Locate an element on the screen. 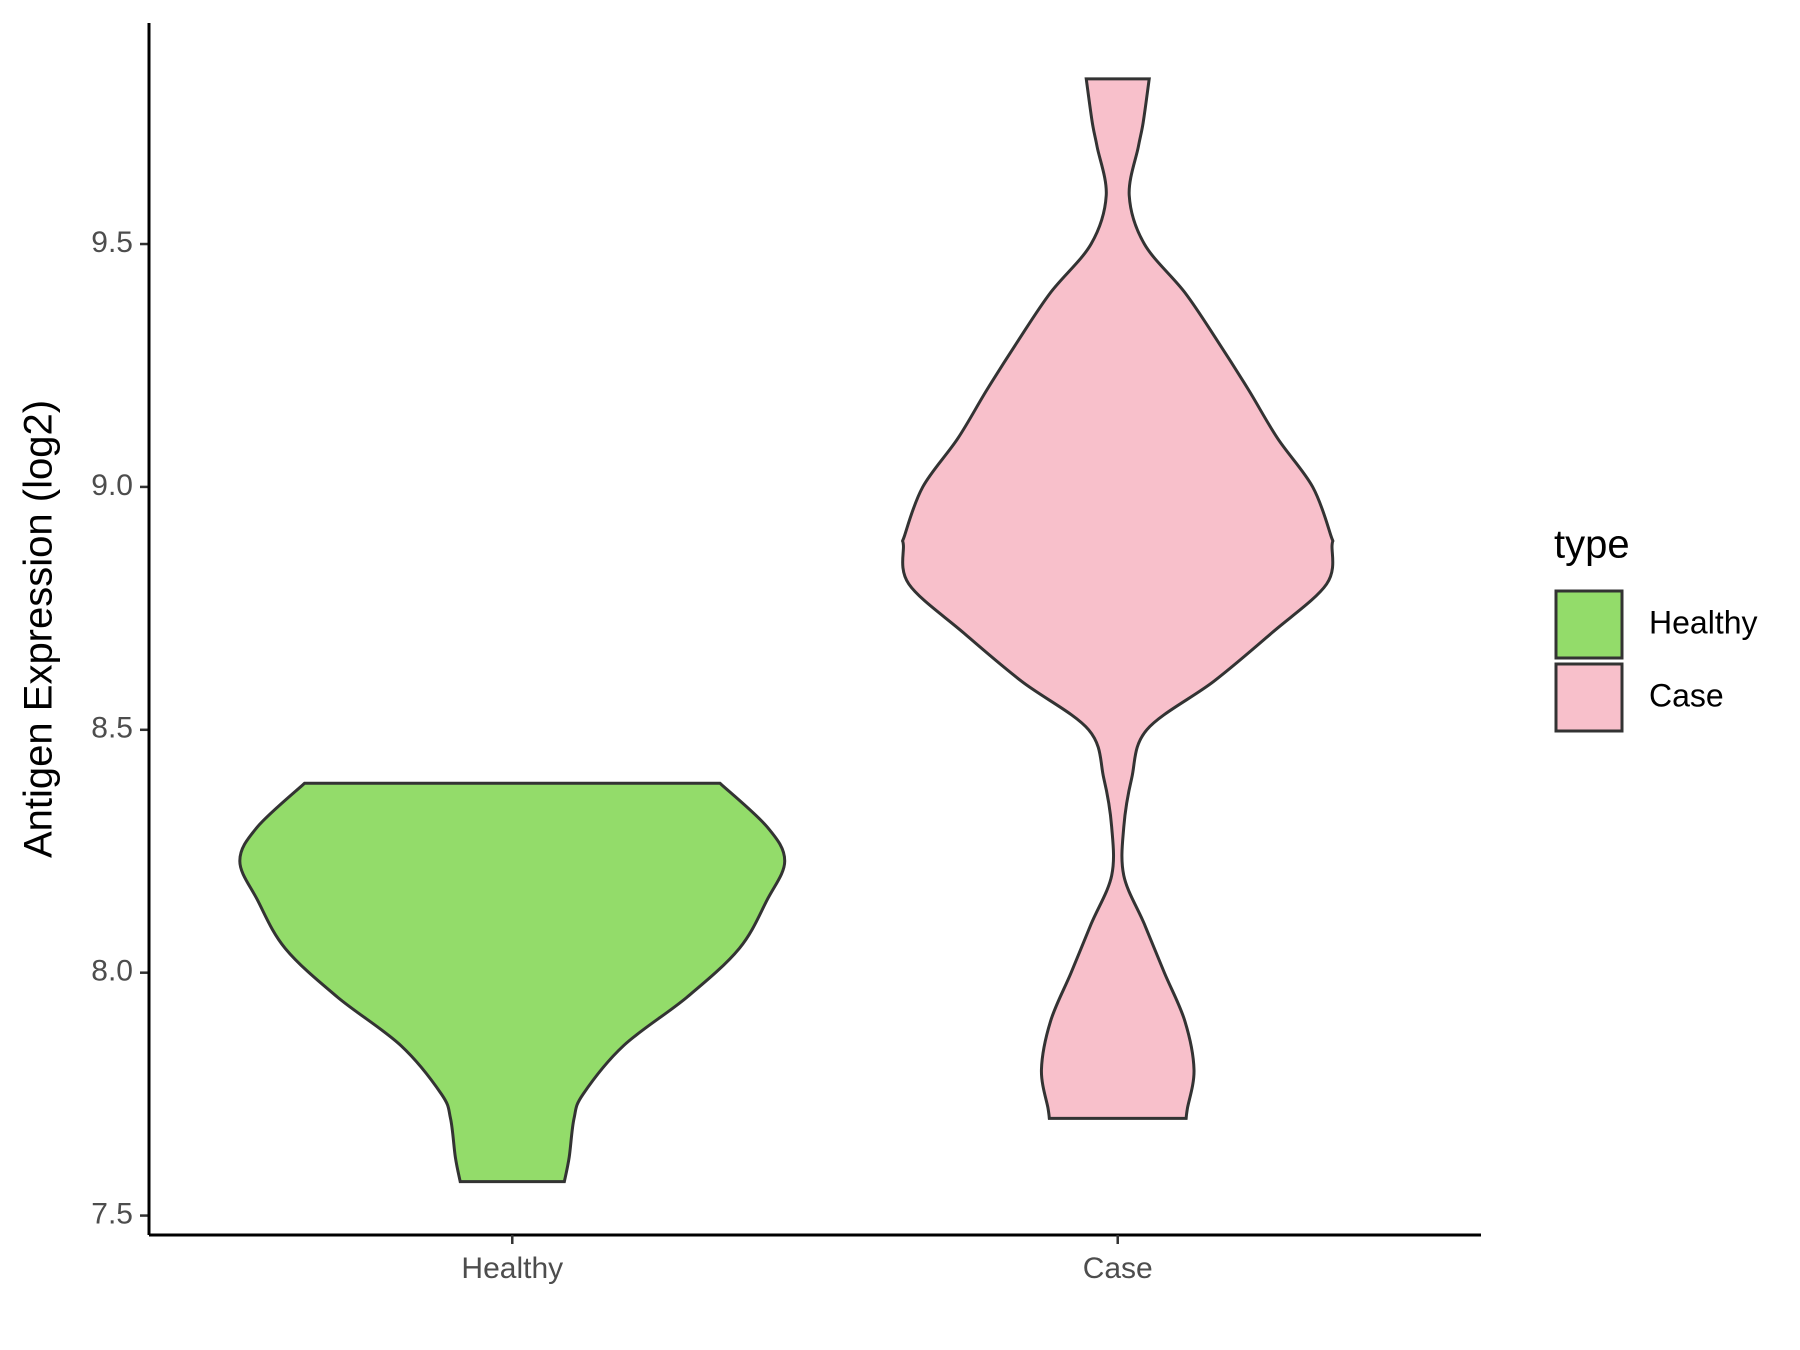 The height and width of the screenshot is (1350, 1800). violin is located at coordinates (512, 982).